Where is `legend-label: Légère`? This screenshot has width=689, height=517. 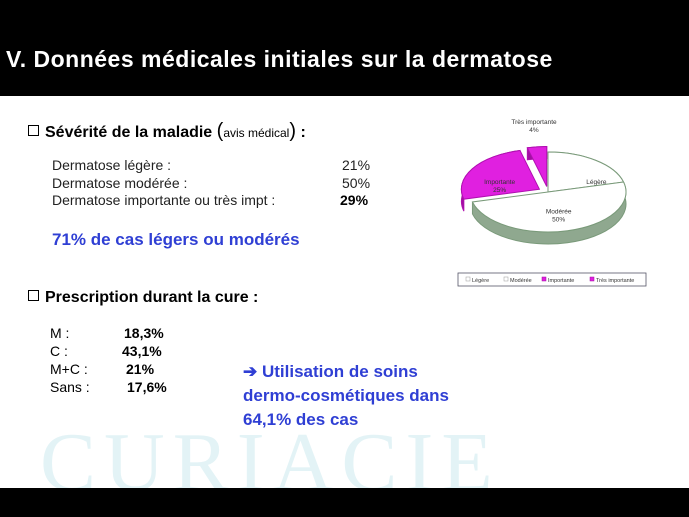 legend-label: Légère is located at coordinates (480, 281).